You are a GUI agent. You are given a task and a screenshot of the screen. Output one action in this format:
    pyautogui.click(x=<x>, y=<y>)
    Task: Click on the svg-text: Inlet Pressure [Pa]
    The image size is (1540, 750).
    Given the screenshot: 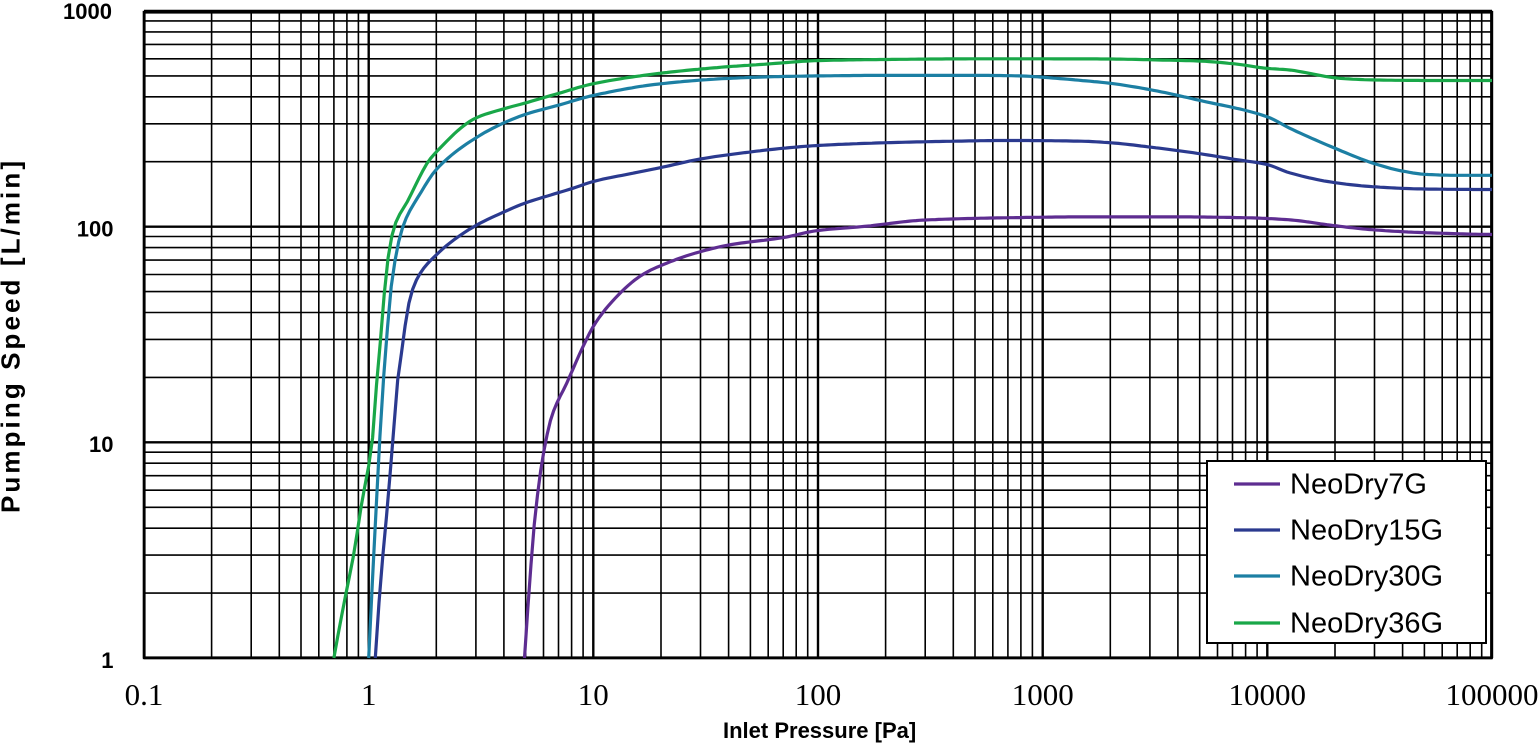 What is the action you would take?
    pyautogui.click(x=819, y=730)
    